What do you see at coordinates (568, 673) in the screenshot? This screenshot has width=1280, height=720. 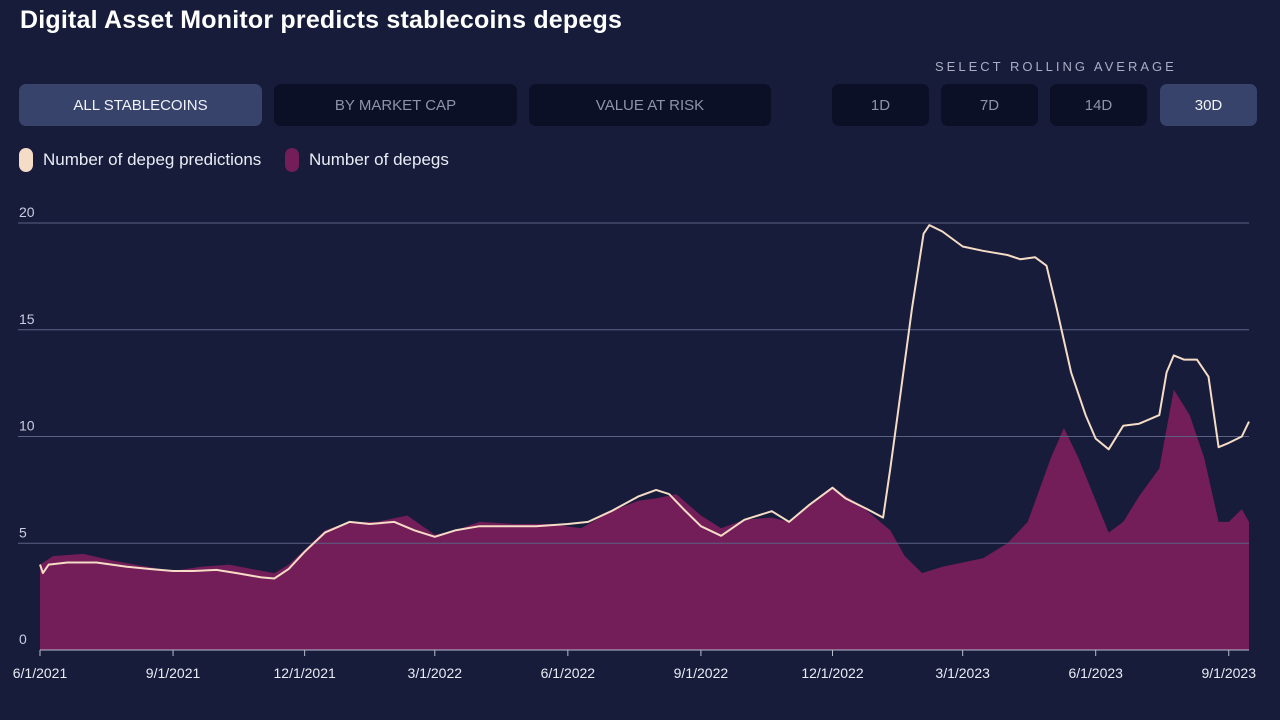 I see `x-tick-label: 6/1/2022` at bounding box center [568, 673].